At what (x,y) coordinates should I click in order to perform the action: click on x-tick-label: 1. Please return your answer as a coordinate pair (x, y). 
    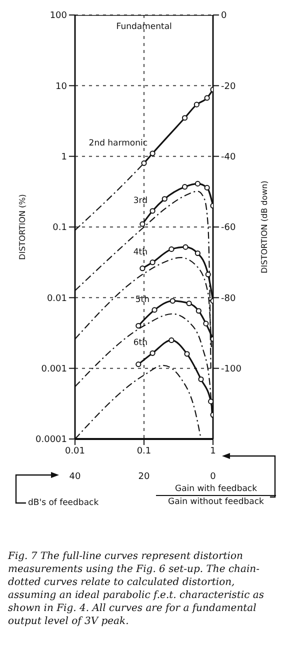
    Looking at the image, I should click on (213, 451).